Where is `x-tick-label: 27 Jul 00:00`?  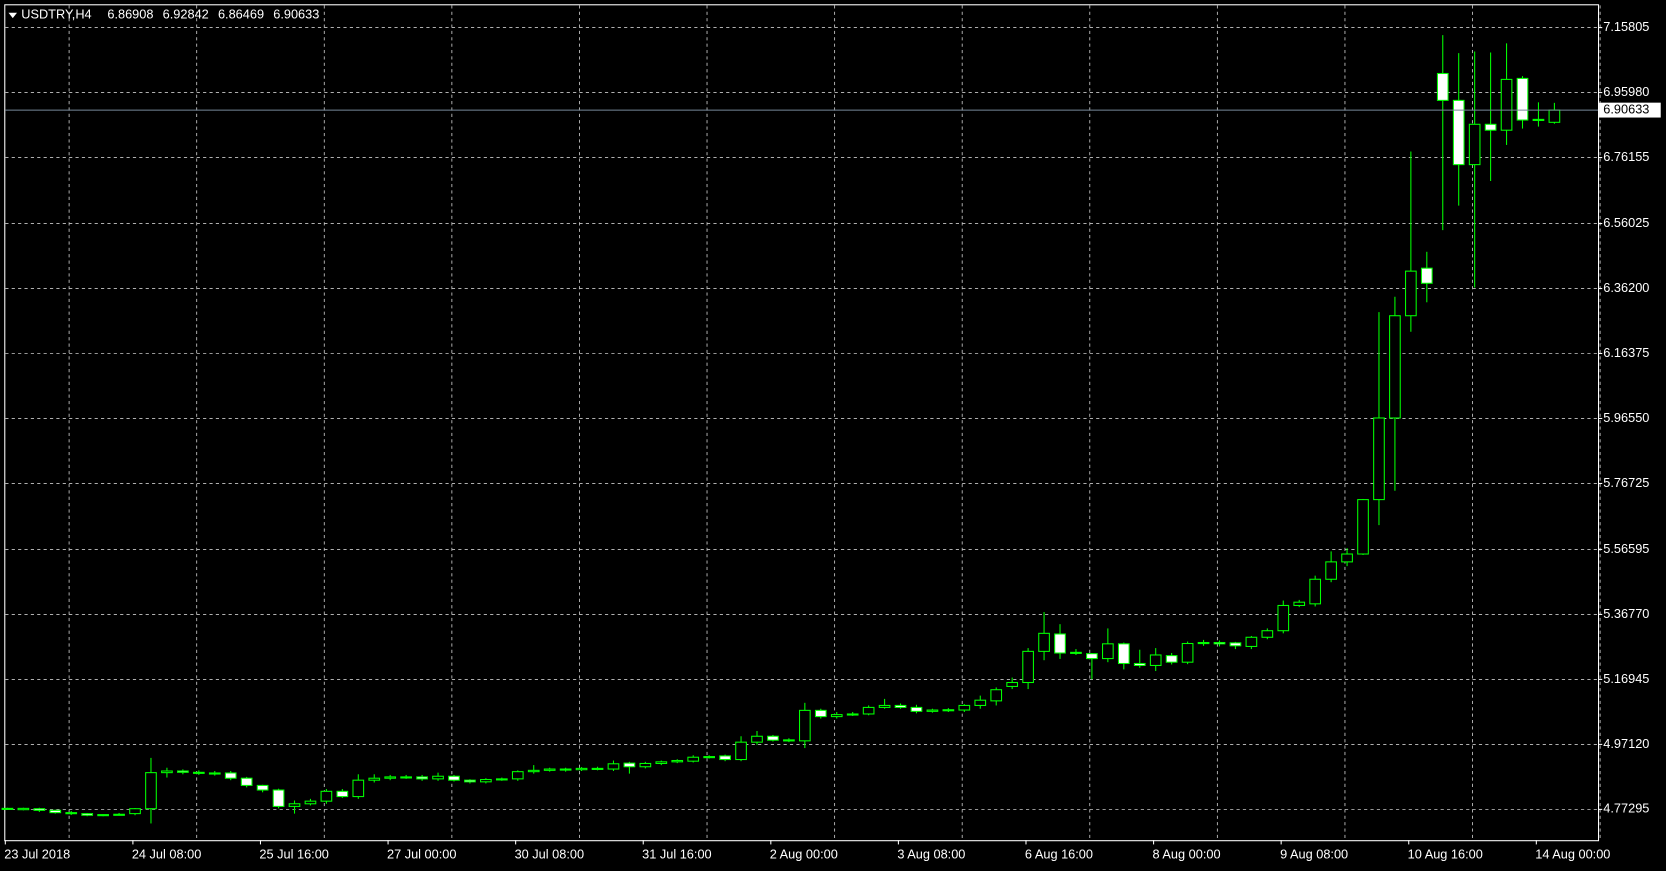
x-tick-label: 27 Jul 00:00 is located at coordinates (421, 853).